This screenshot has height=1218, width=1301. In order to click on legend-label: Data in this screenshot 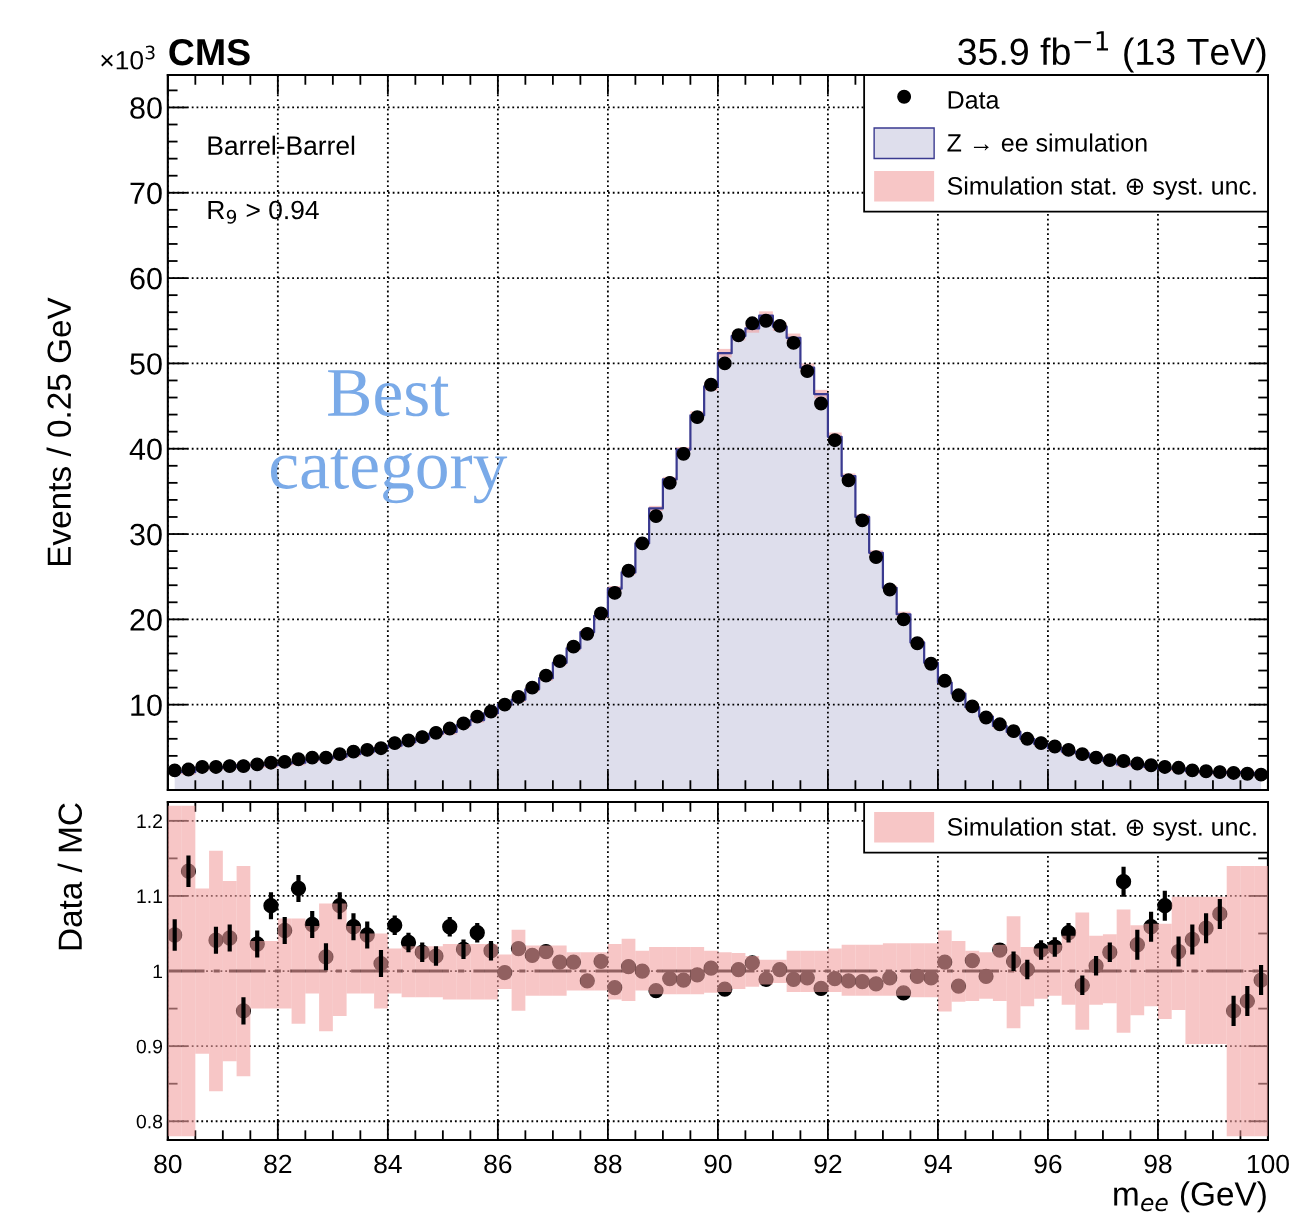, I will do `click(974, 100)`.